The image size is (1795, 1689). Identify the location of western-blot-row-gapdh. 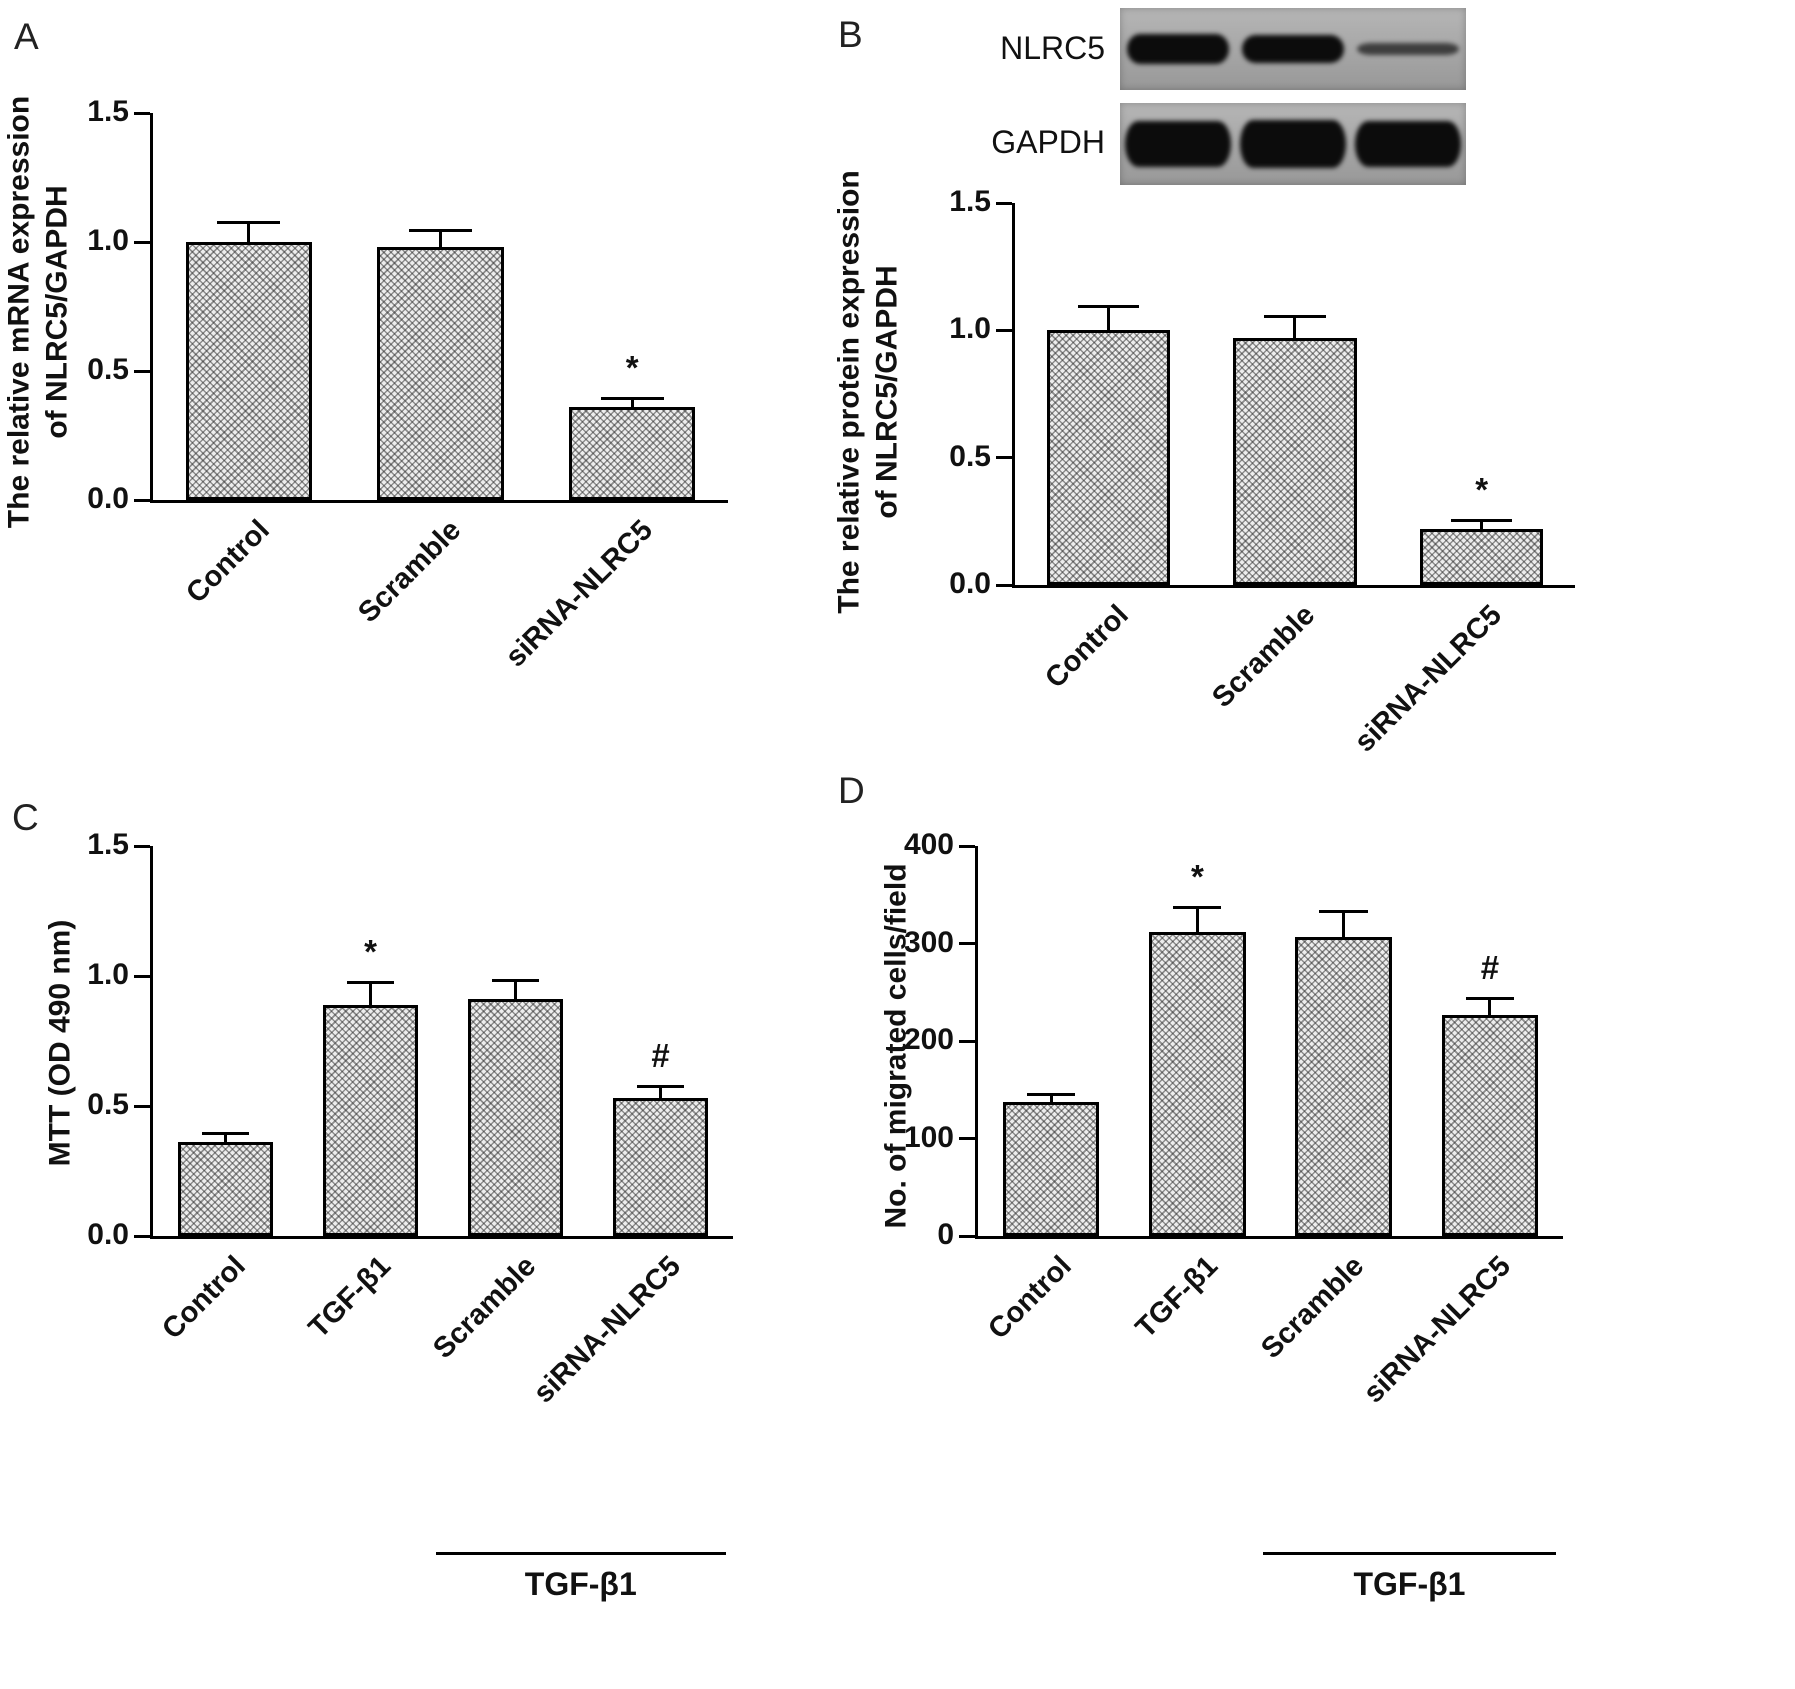
(1293, 144).